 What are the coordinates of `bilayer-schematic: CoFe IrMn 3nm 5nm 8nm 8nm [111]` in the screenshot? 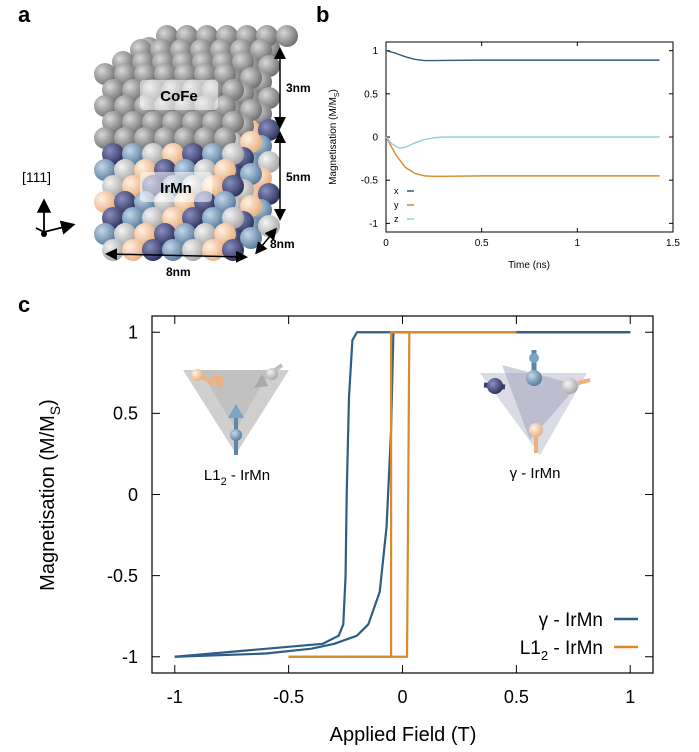 It's located at (166, 152).